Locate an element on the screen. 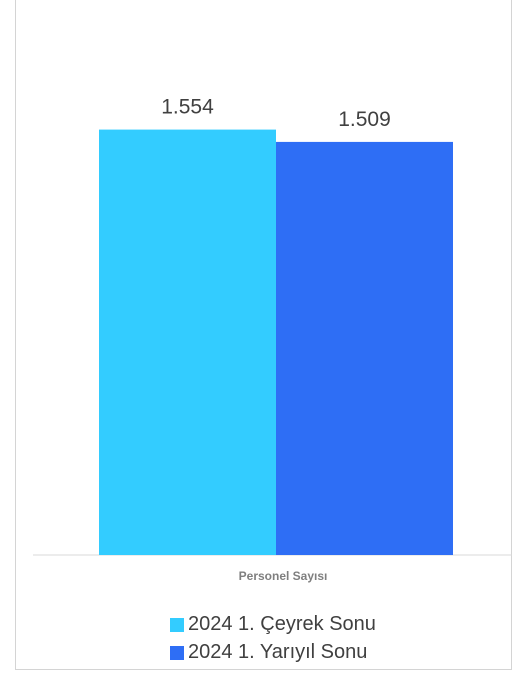 Image resolution: width=513 pixels, height=686 pixels. data-label-group: 1.554 1.509 is located at coordinates (276, 113).